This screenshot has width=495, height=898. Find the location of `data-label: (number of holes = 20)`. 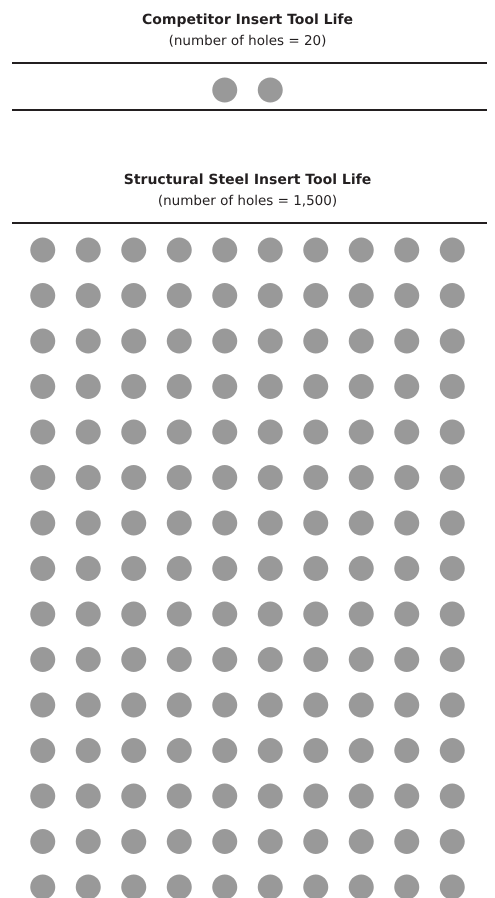

data-label: (number of holes = 20) is located at coordinates (247, 41).